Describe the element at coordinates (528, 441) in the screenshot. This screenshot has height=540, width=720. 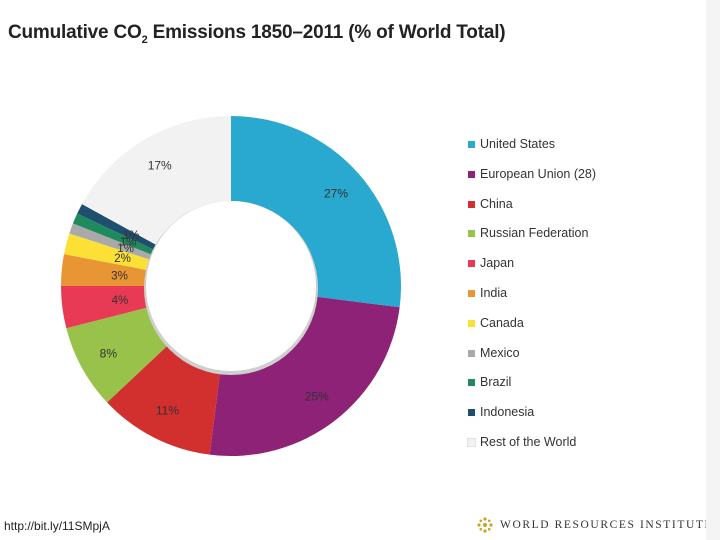
I see `legend-label: Rest of the World` at that location.